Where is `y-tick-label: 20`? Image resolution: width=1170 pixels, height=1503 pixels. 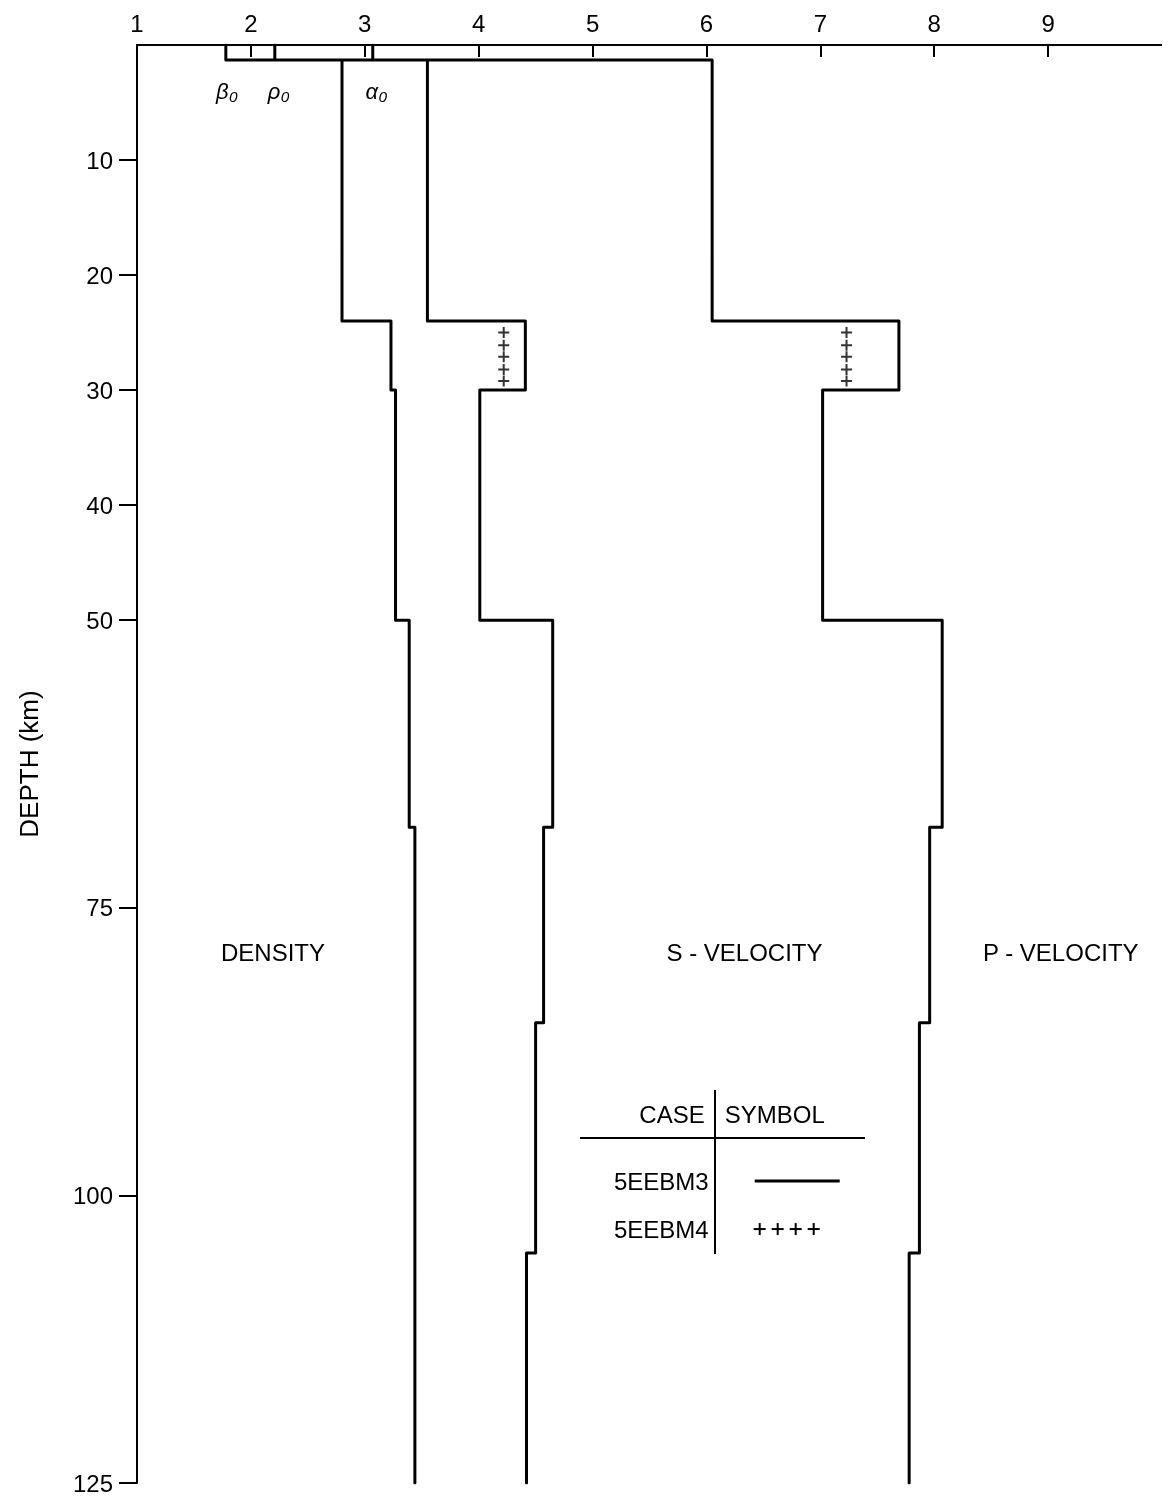
y-tick-label: 20 is located at coordinates (99, 275).